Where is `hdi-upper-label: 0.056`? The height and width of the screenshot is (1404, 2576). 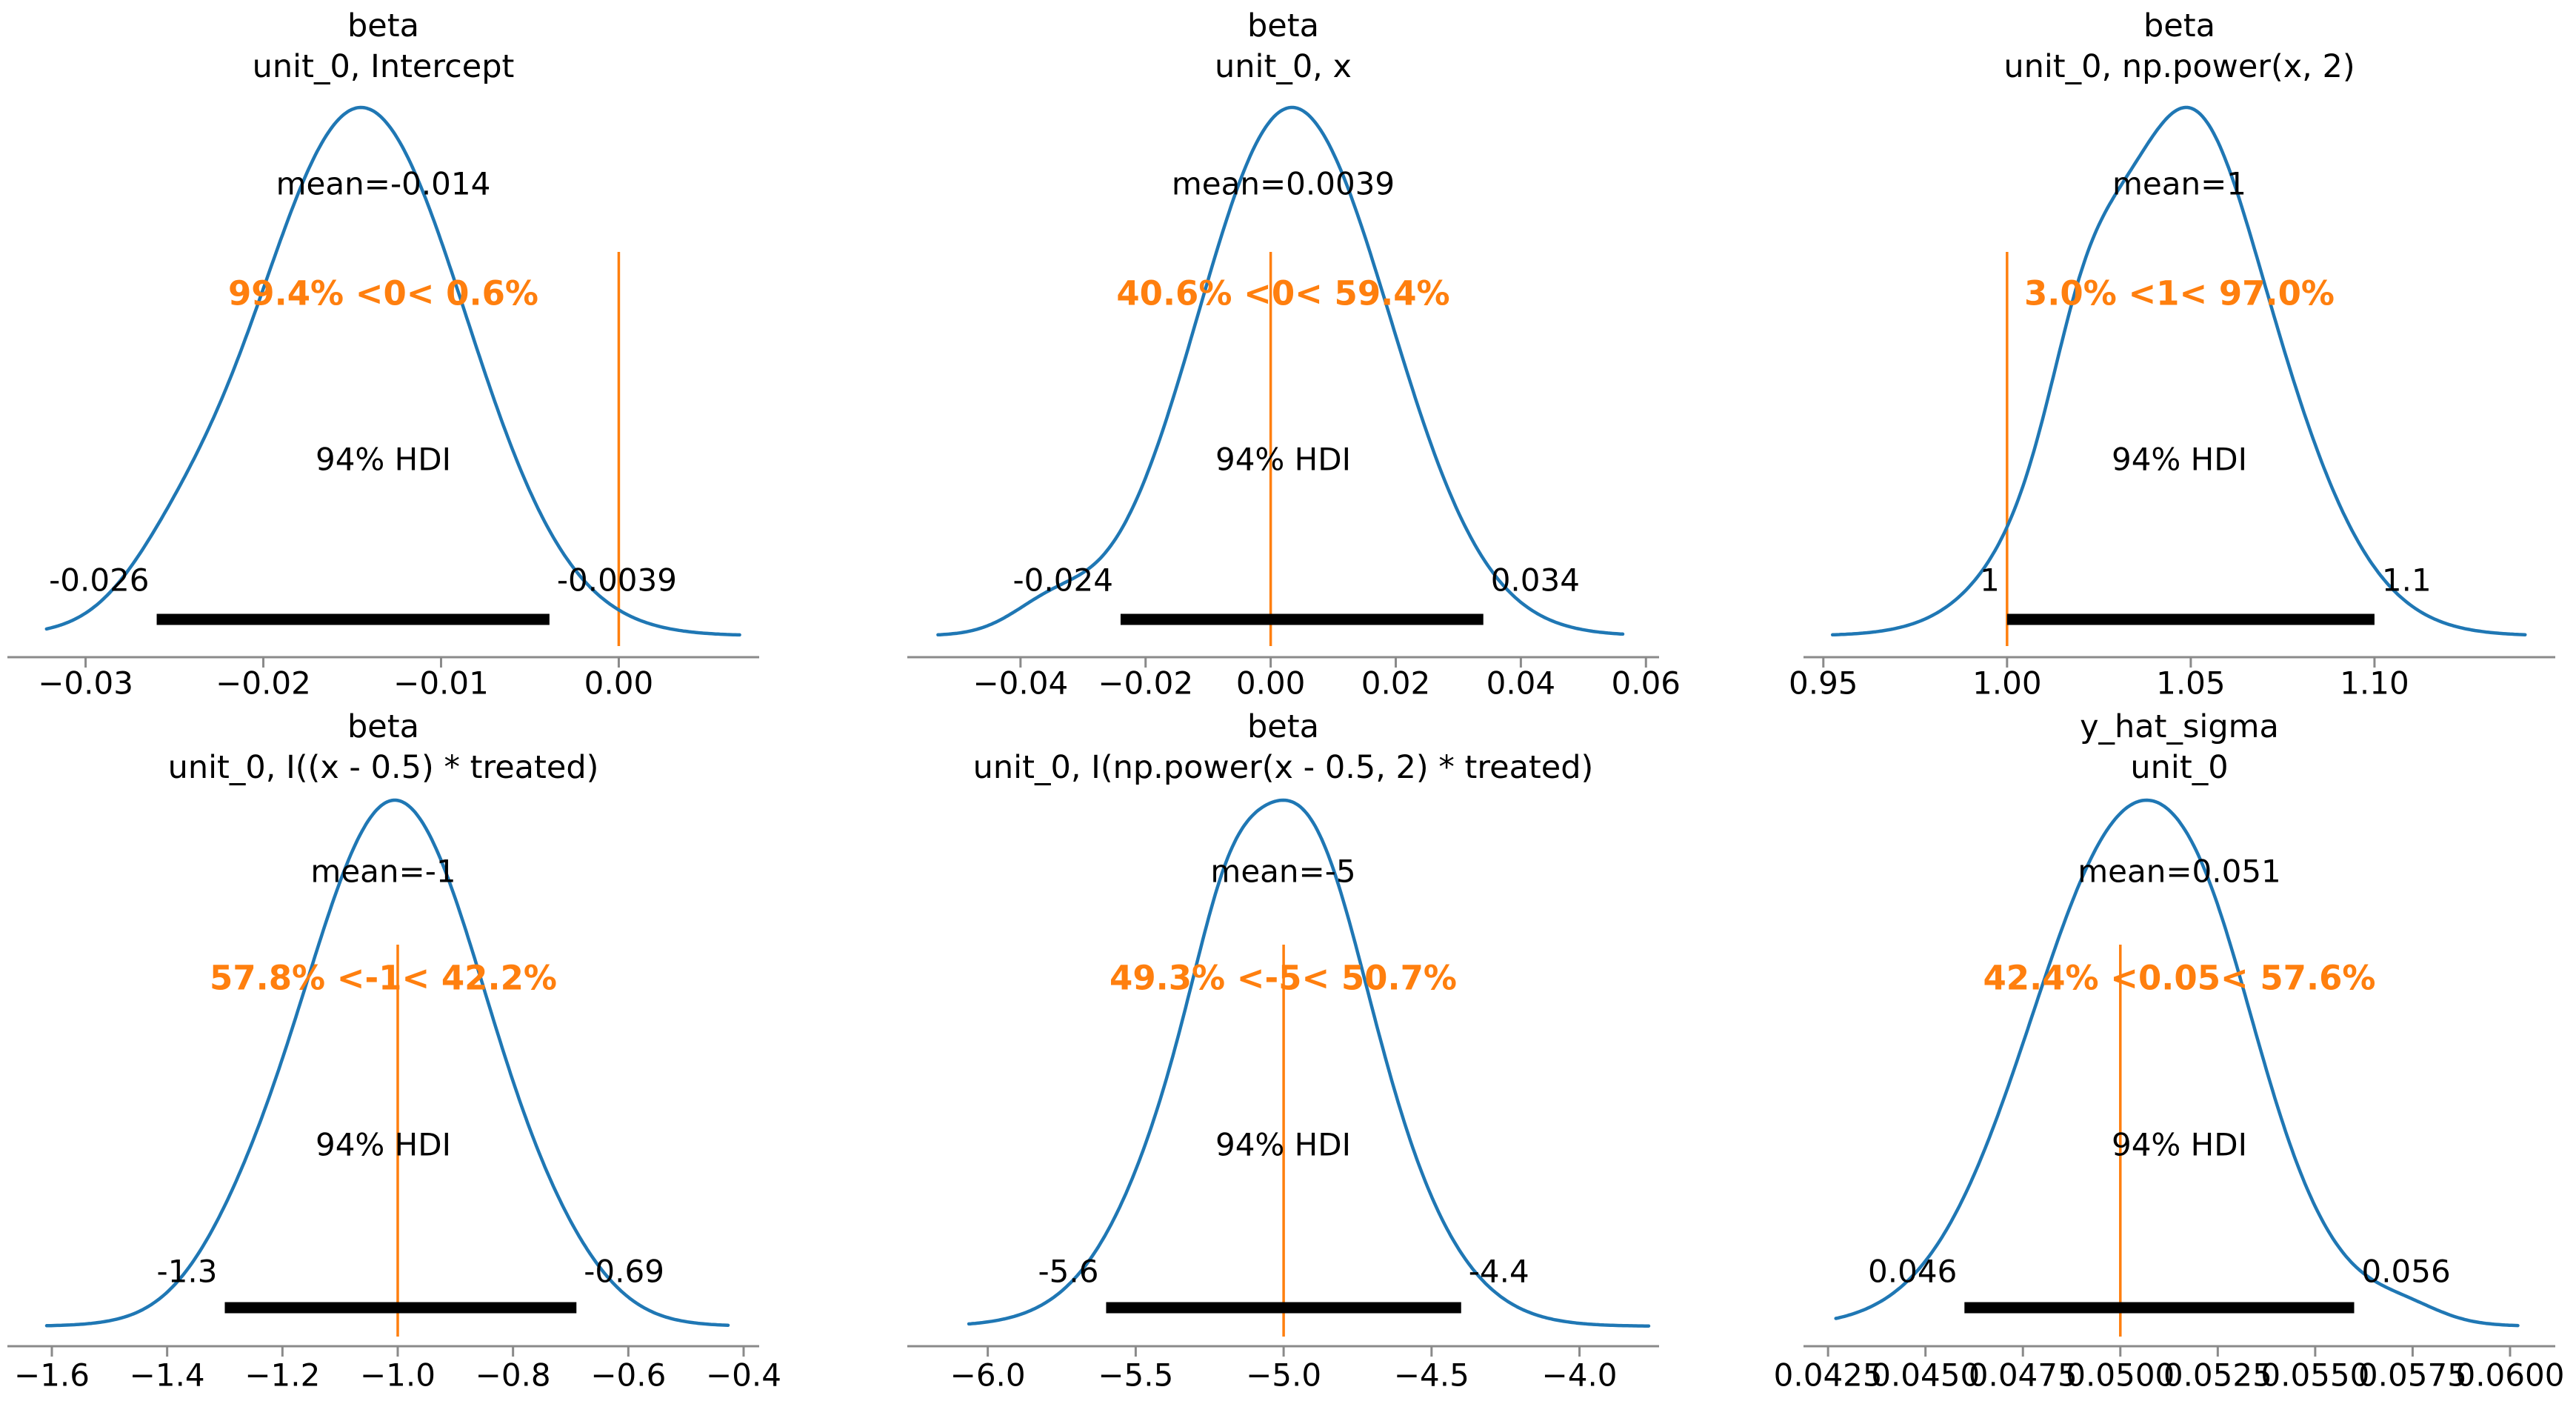 hdi-upper-label: 0.056 is located at coordinates (2405, 1272).